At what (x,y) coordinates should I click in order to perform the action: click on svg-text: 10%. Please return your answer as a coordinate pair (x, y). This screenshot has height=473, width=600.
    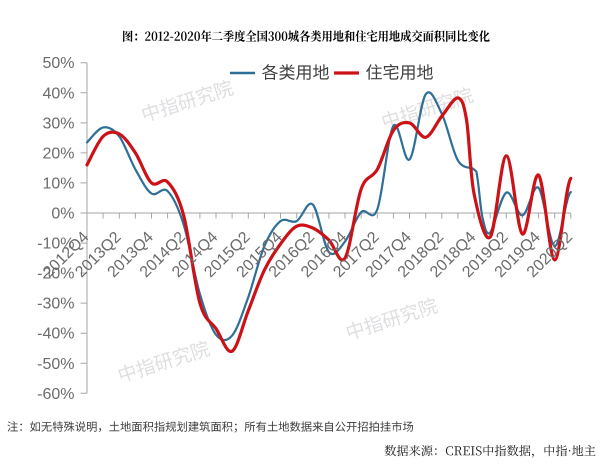
    Looking at the image, I should click on (58, 183).